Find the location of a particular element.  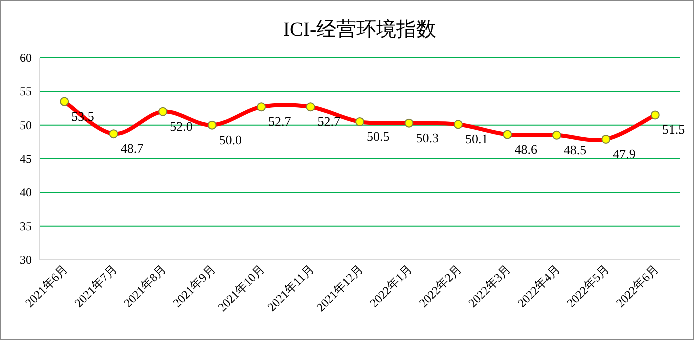

data-label: 50.3 is located at coordinates (427, 138).